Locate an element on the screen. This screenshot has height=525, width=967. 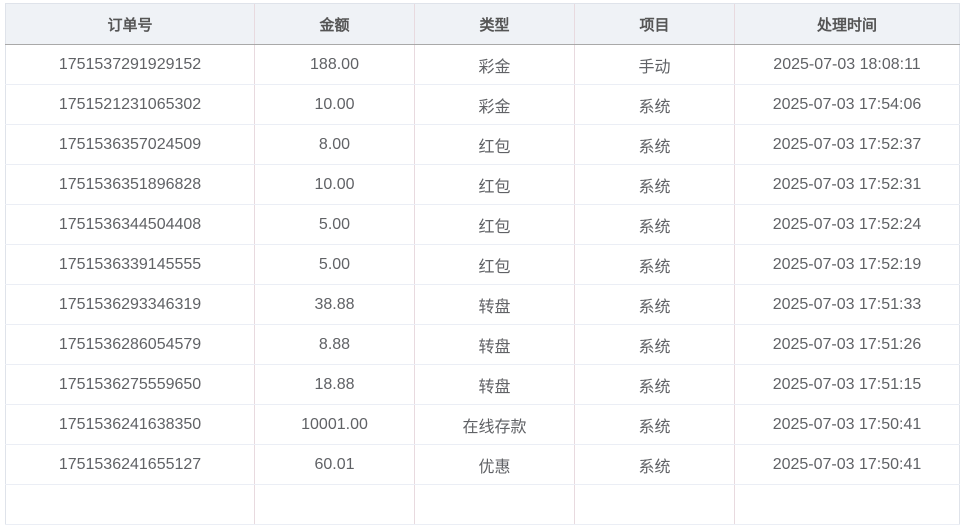
cell-amount: 18.88 is located at coordinates (334, 384).